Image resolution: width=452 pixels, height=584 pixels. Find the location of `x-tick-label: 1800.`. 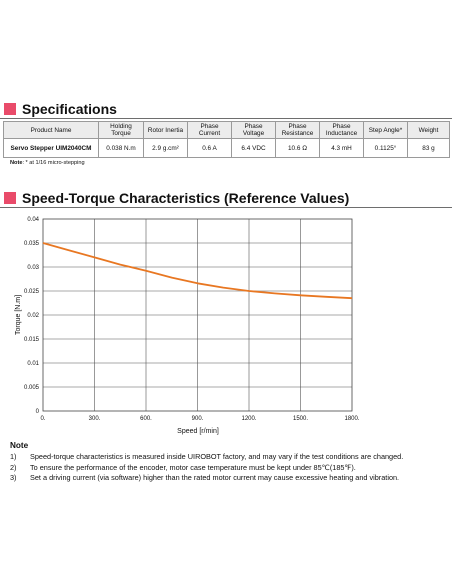

x-tick-label: 1800. is located at coordinates (351, 419).